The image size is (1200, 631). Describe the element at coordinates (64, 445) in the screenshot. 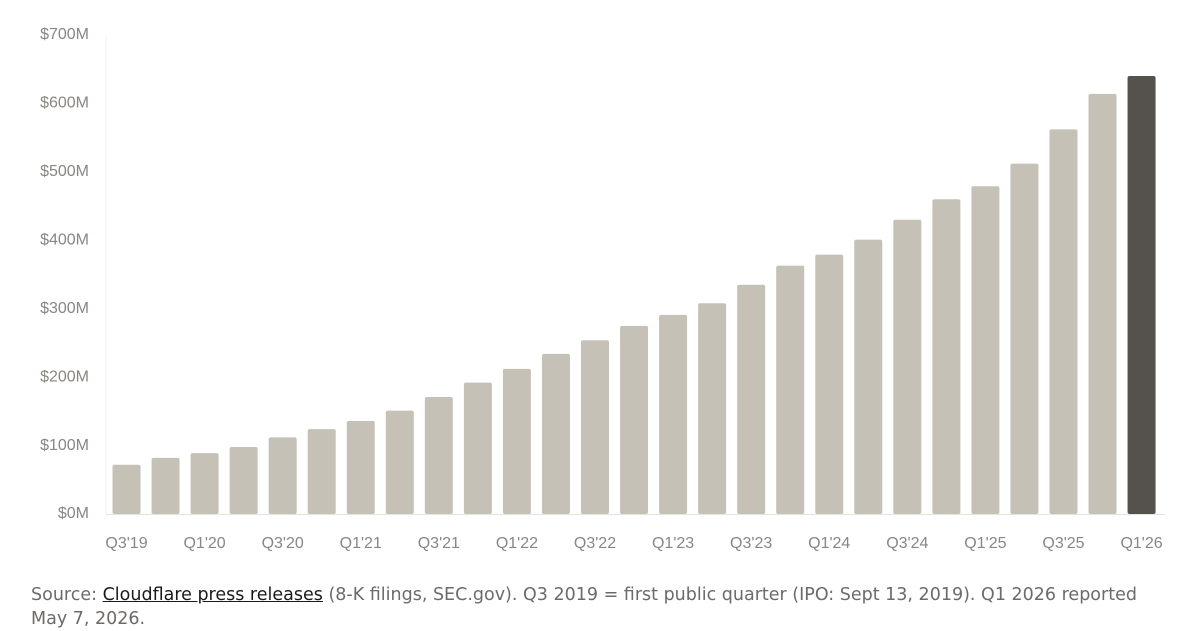

I see `y-tick-label: $100M` at that location.